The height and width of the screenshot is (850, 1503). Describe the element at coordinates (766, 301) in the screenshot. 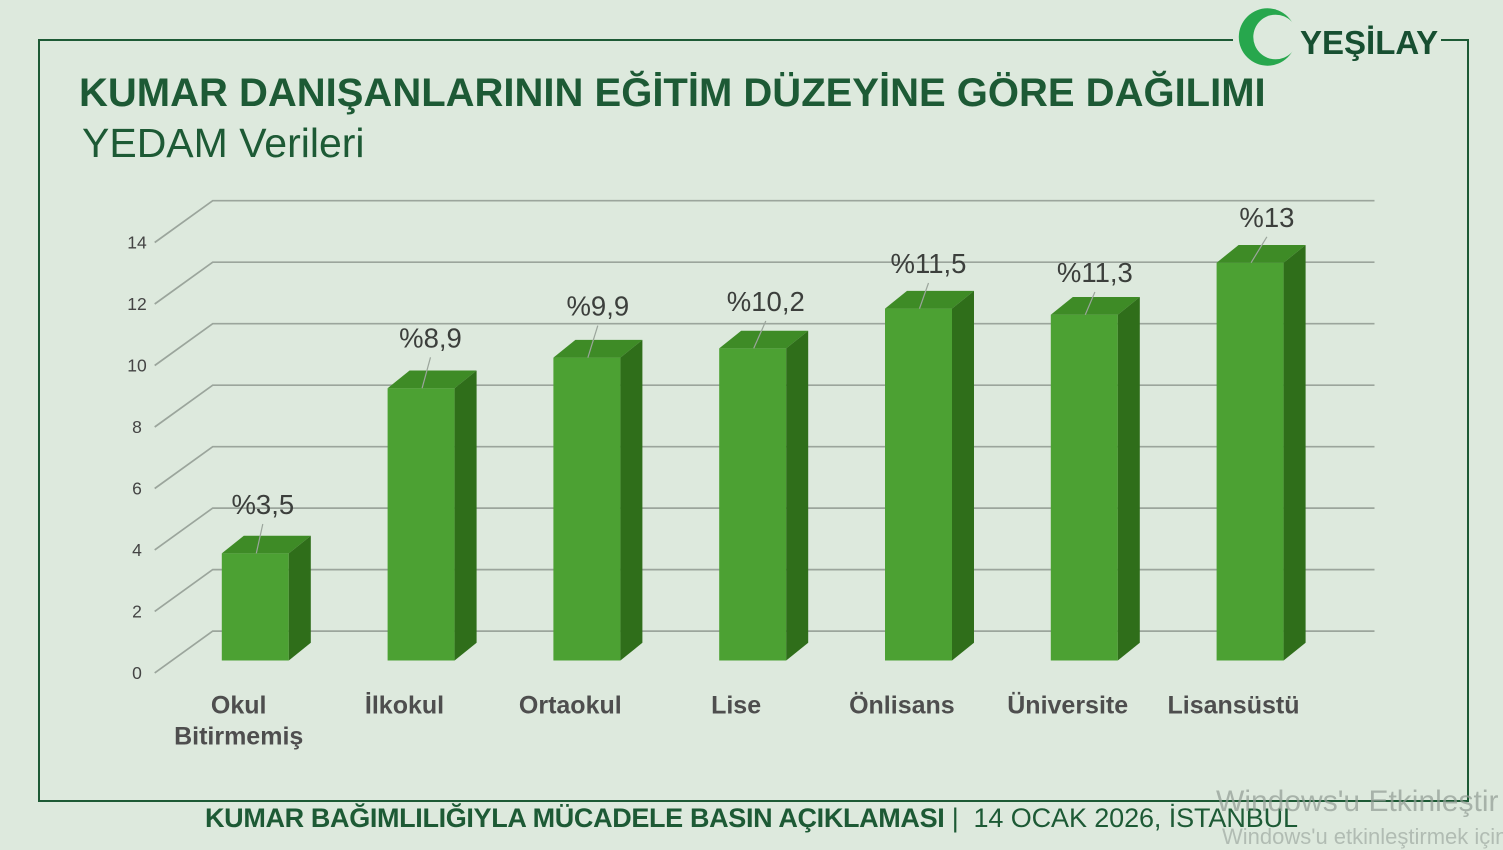

I see `svg-text: %10,2` at that location.